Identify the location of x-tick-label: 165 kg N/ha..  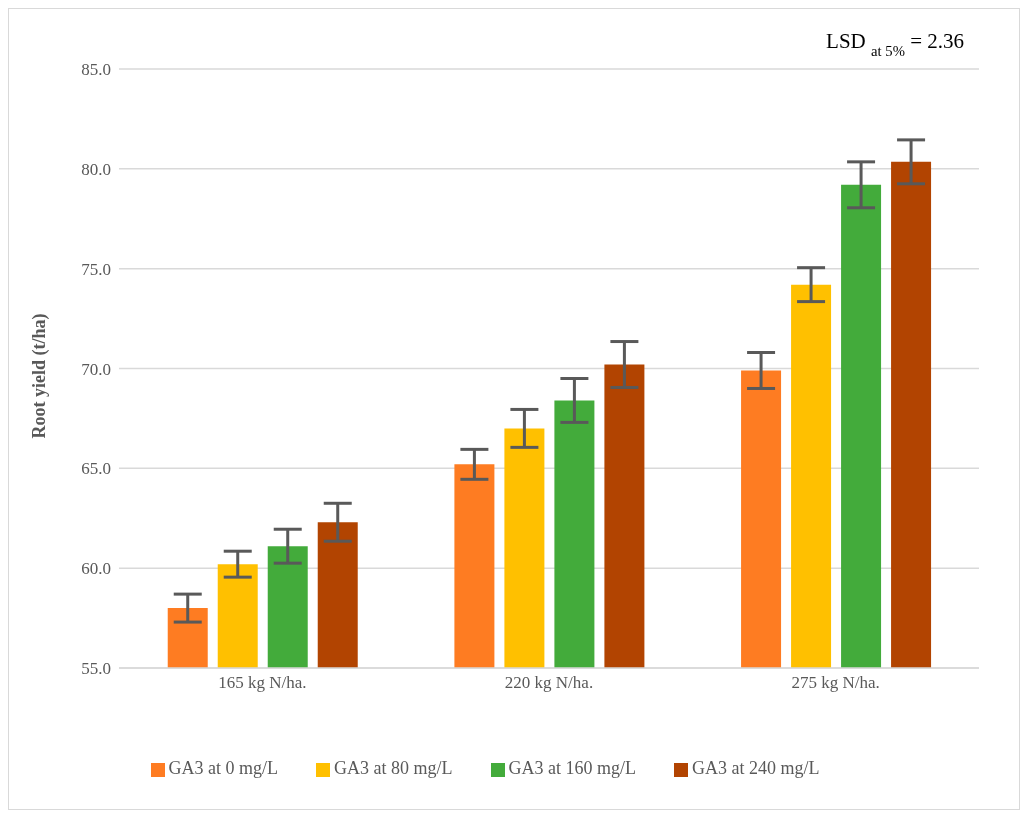
(262, 683).